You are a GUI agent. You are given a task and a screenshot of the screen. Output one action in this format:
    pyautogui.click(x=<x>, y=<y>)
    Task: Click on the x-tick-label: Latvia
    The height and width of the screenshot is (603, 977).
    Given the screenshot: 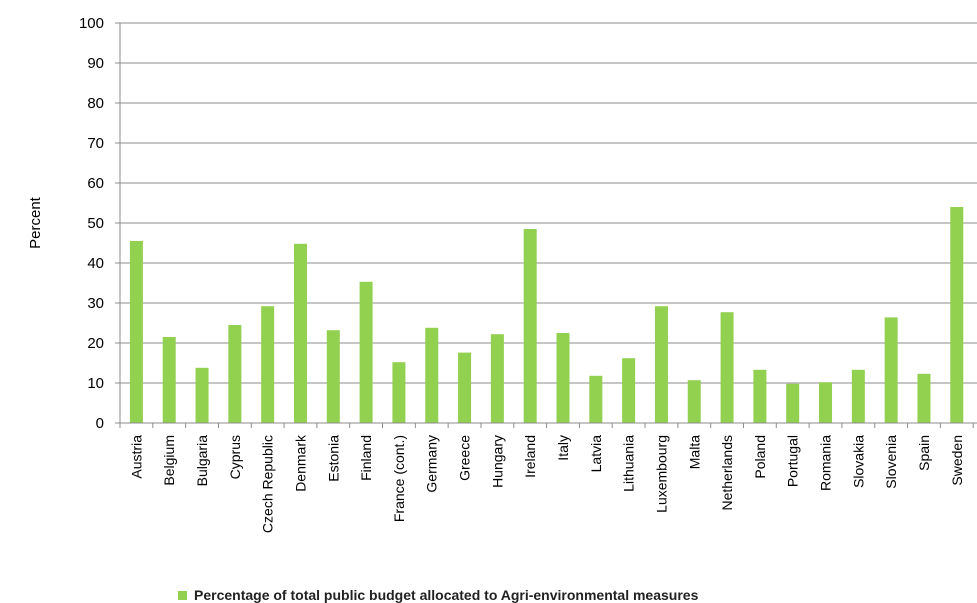 What is the action you would take?
    pyautogui.click(x=596, y=454)
    